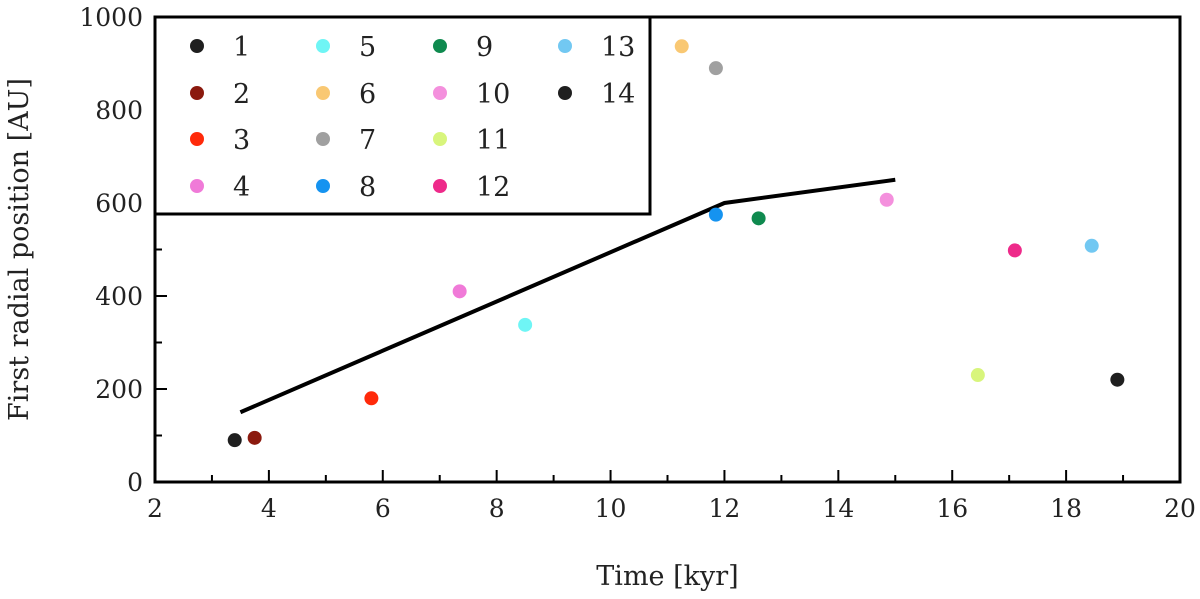 The width and height of the screenshot is (1200, 599). What do you see at coordinates (1066, 508) in the screenshot?
I see `x-tick-label: 18` at bounding box center [1066, 508].